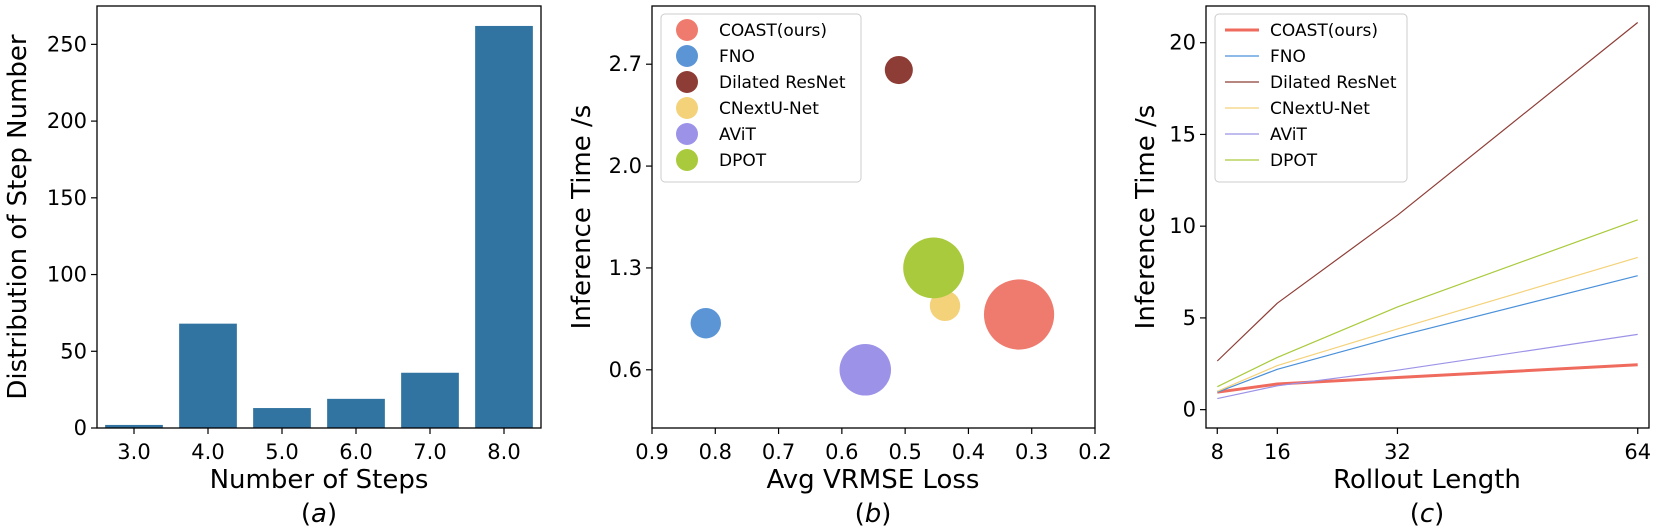 The image size is (1661, 530). I want to click on panel-b-x-tick-label: 0.6, so click(841, 452).